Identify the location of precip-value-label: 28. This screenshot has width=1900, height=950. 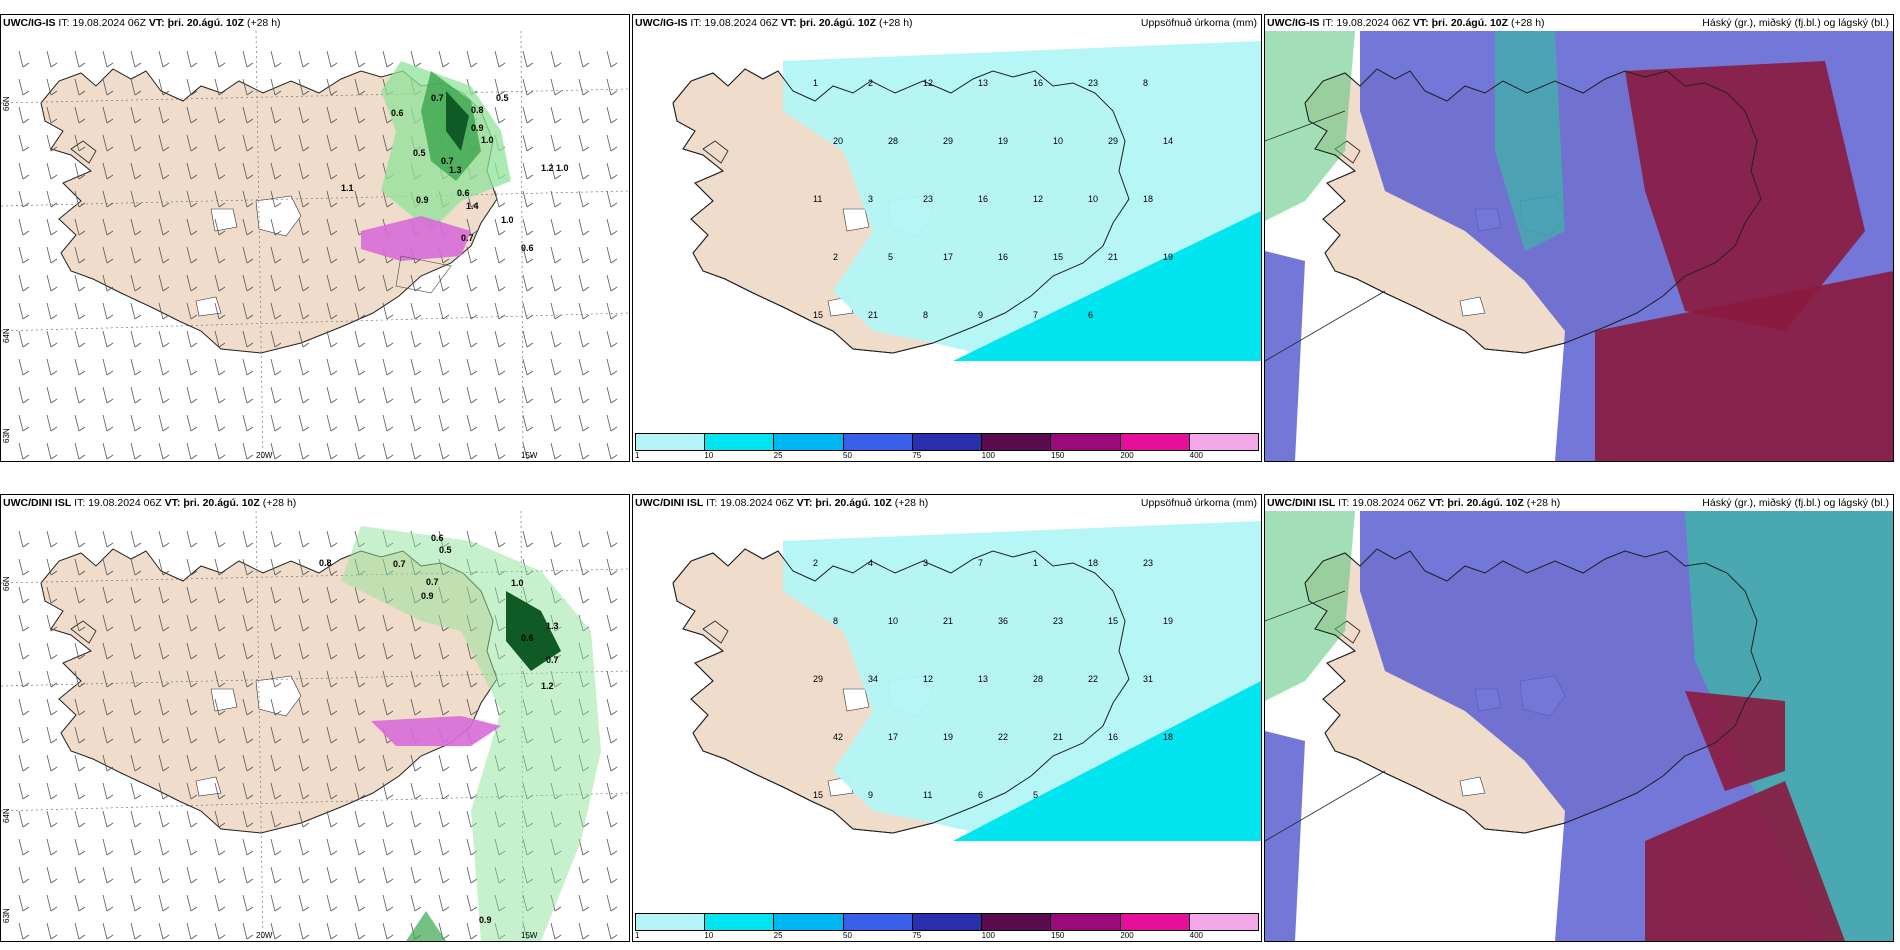
(893, 141).